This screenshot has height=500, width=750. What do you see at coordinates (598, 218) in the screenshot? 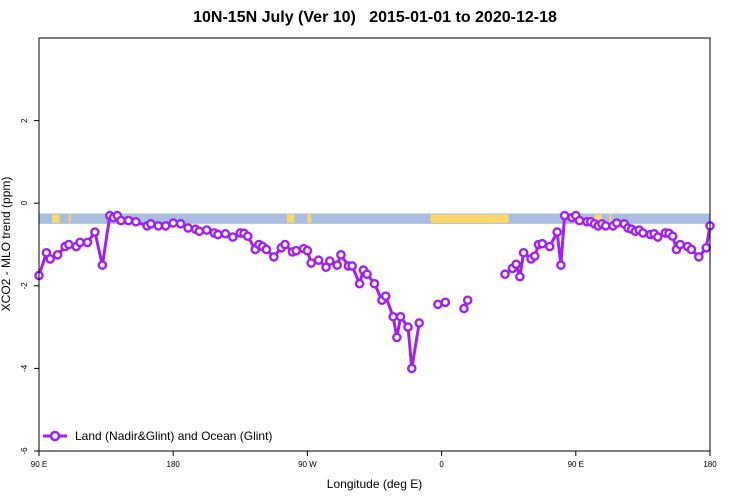
I see `land-indochina` at bounding box center [598, 218].